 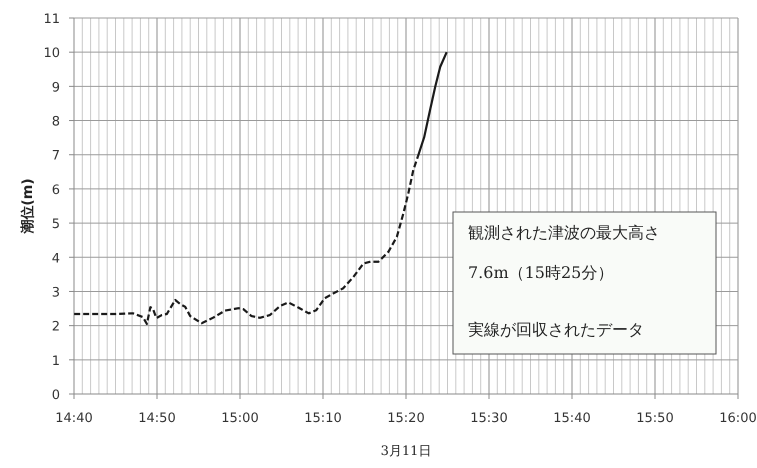 I want to click on x-tick-label: 15:20, so click(x=406, y=418).